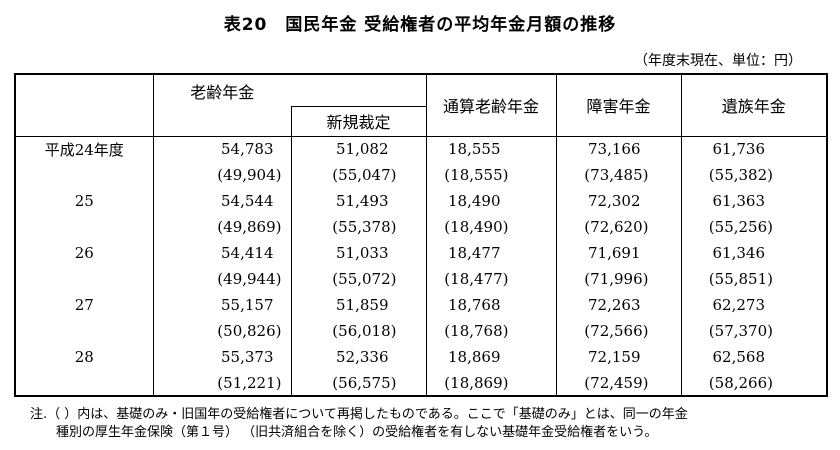  Describe the element at coordinates (222, 305) in the screenshot. I see `cell-old-age: 55,157` at that location.